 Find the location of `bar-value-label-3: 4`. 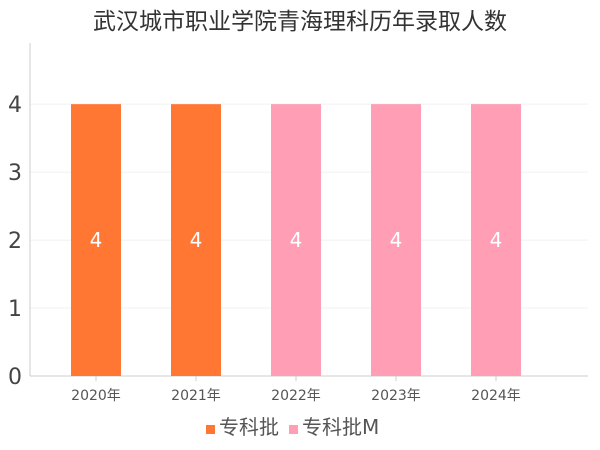

bar-value-label-3: 4 is located at coordinates (396, 240).